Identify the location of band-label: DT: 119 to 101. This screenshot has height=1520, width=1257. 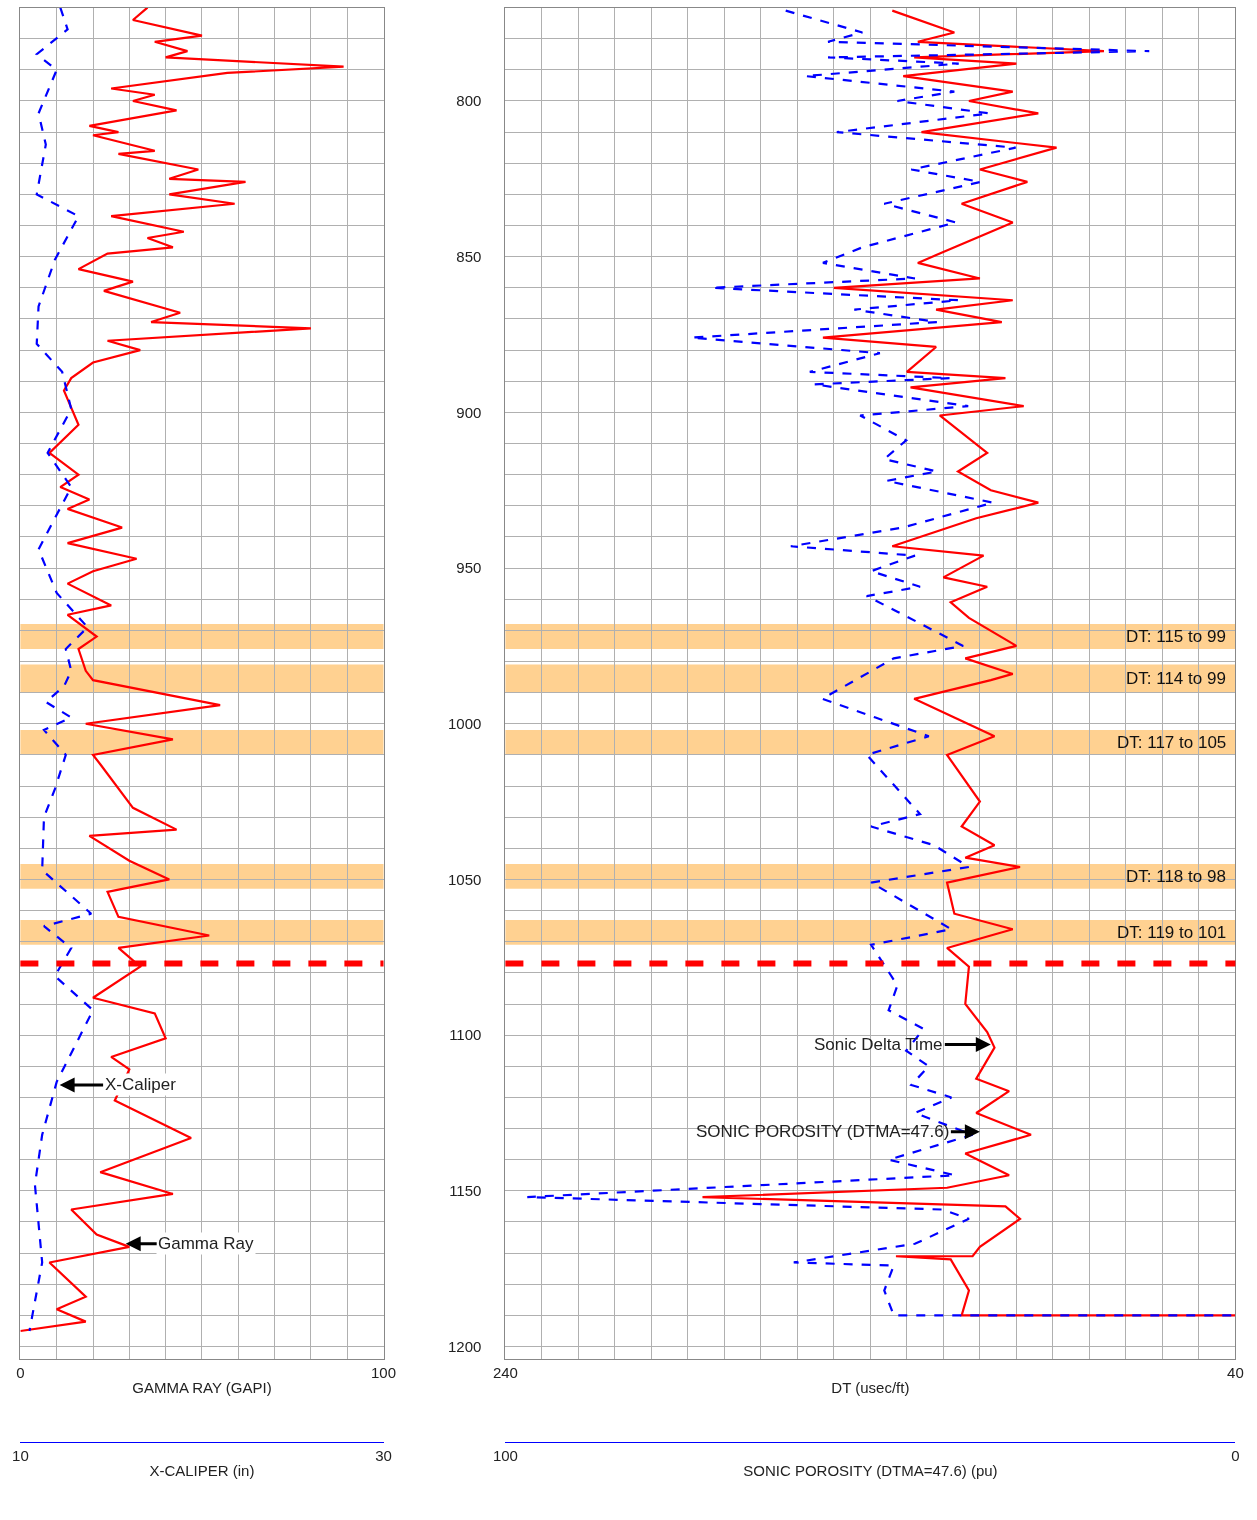
(1172, 932).